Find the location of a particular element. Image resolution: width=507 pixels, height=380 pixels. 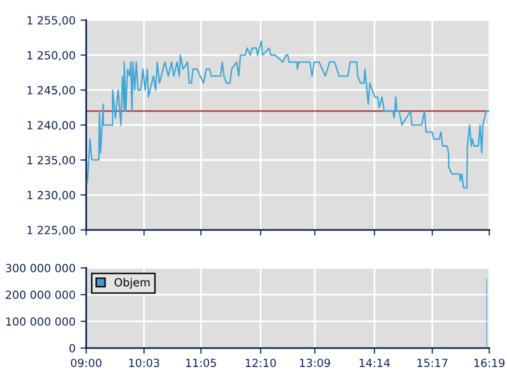

y-tick-label: 1 240,00 is located at coordinates (52, 125).